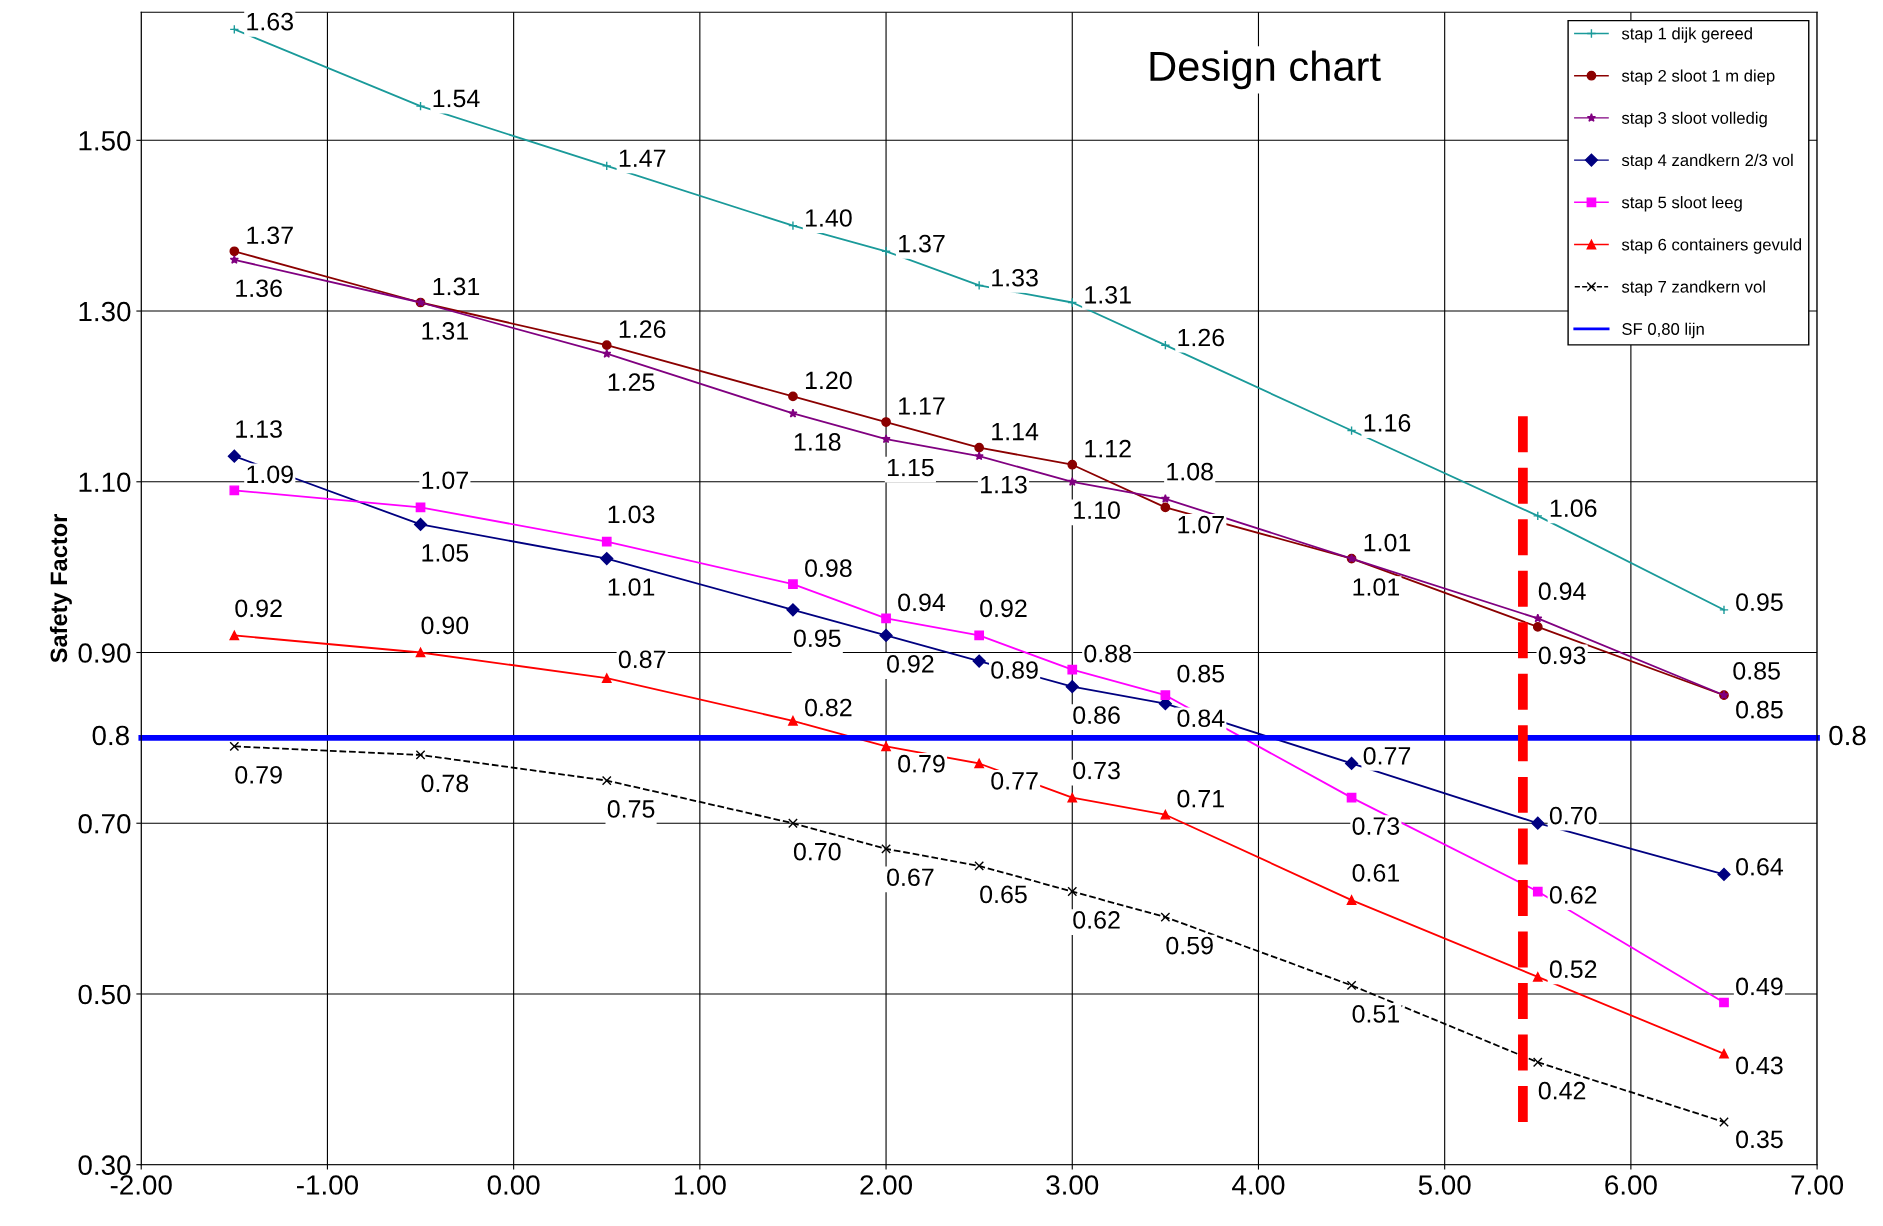  What do you see at coordinates (1190, 471) in the screenshot?
I see `data-label: 1.08` at bounding box center [1190, 471].